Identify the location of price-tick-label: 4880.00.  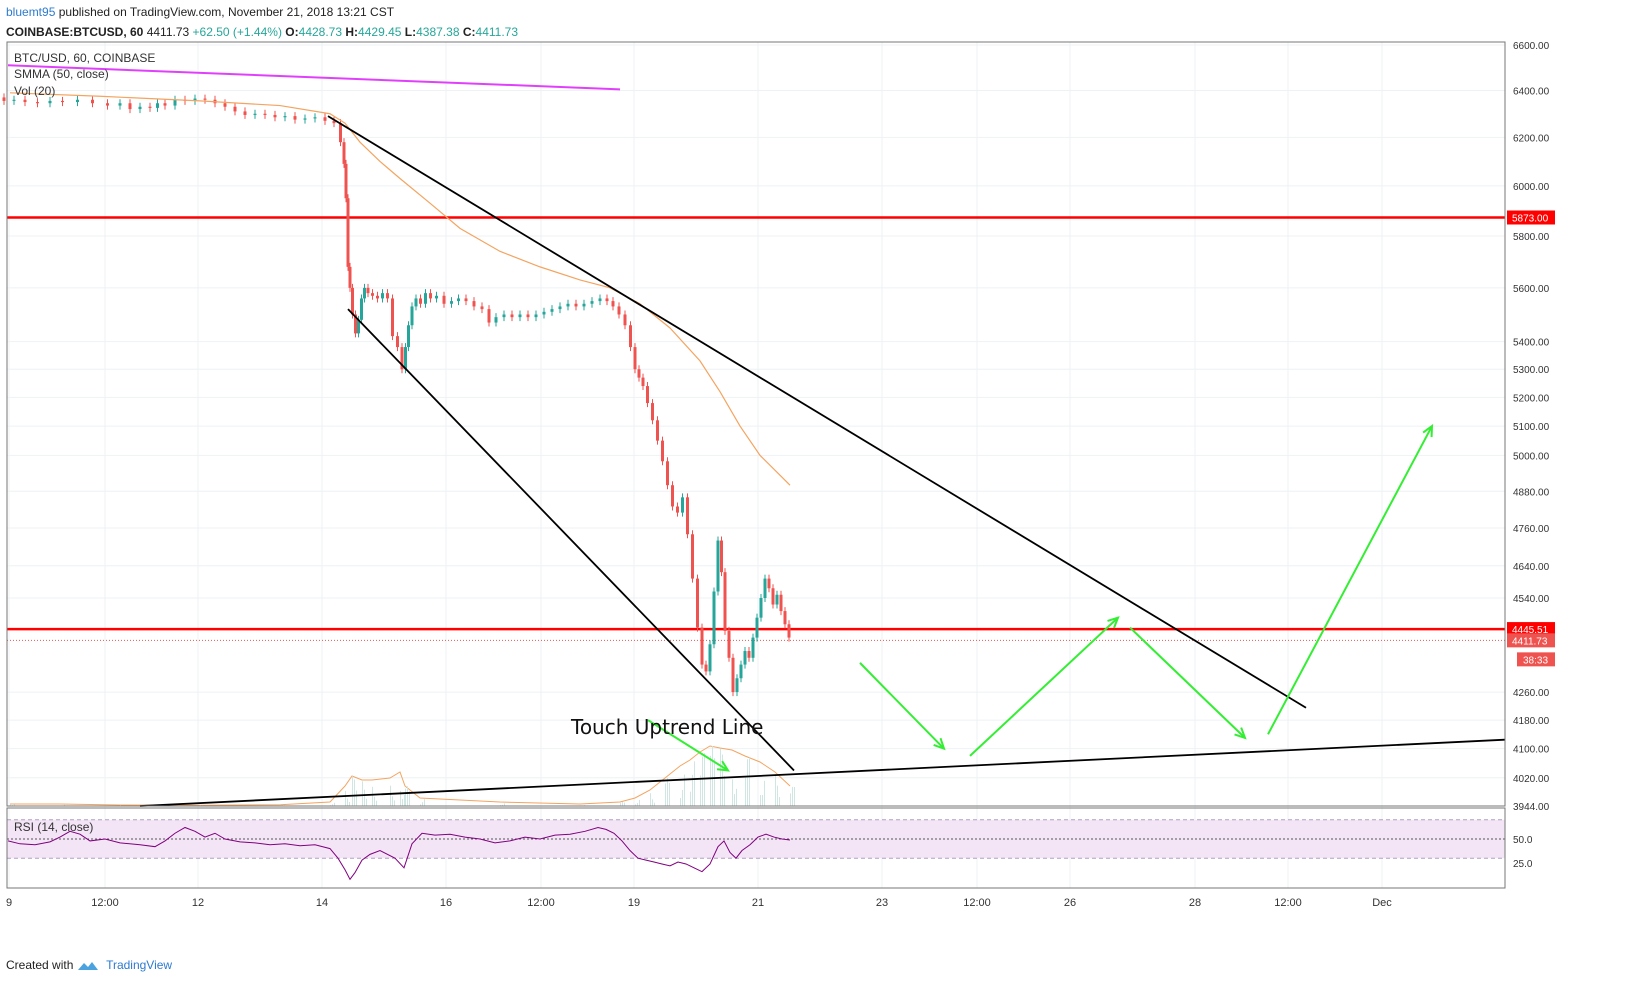
(1531, 492).